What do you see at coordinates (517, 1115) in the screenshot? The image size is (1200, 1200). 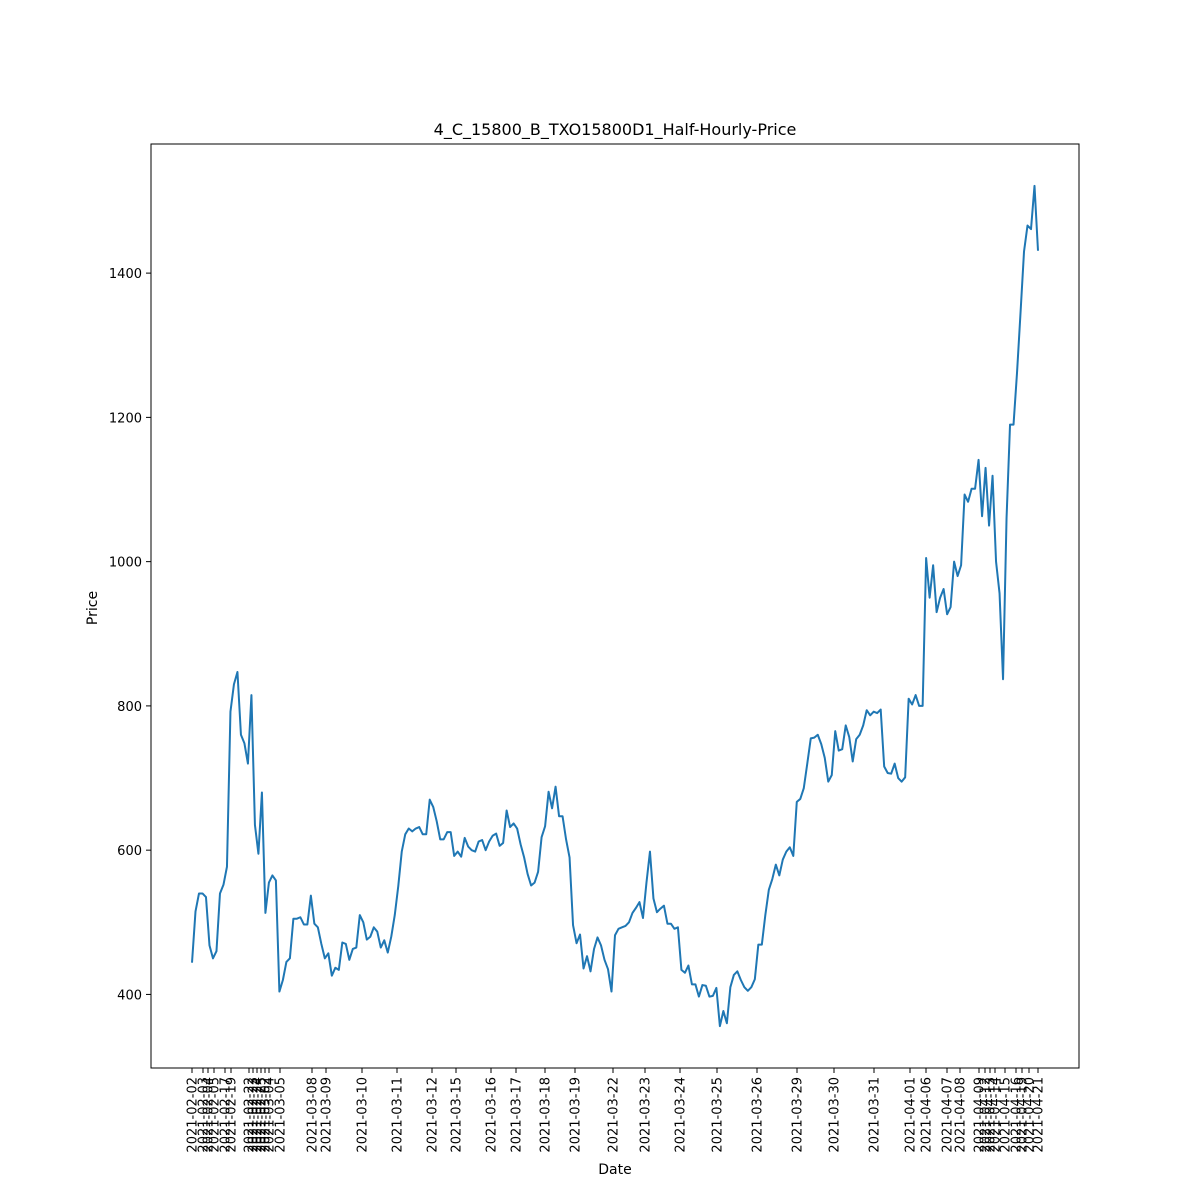 I see `x-tick-label: 2021-03-17` at bounding box center [517, 1115].